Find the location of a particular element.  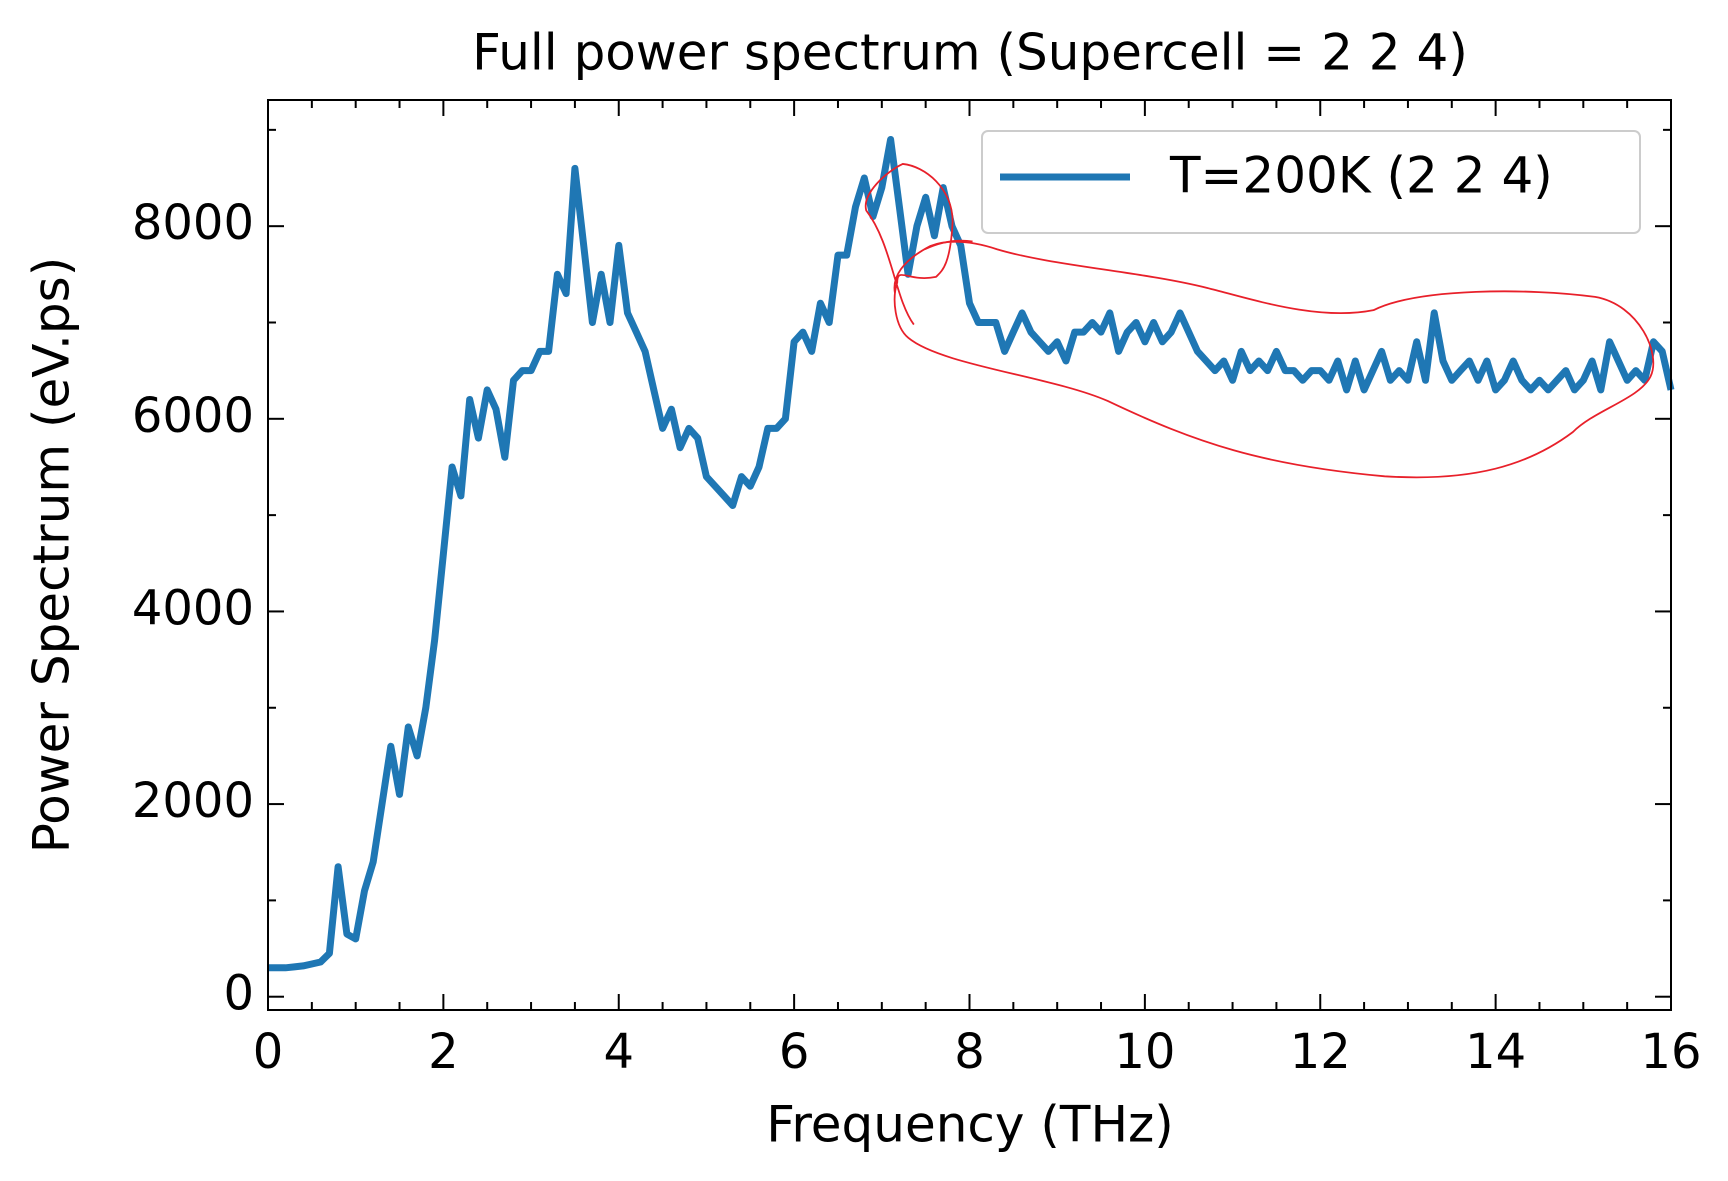

x-tick-label: 16 is located at coordinates (1670, 1052).